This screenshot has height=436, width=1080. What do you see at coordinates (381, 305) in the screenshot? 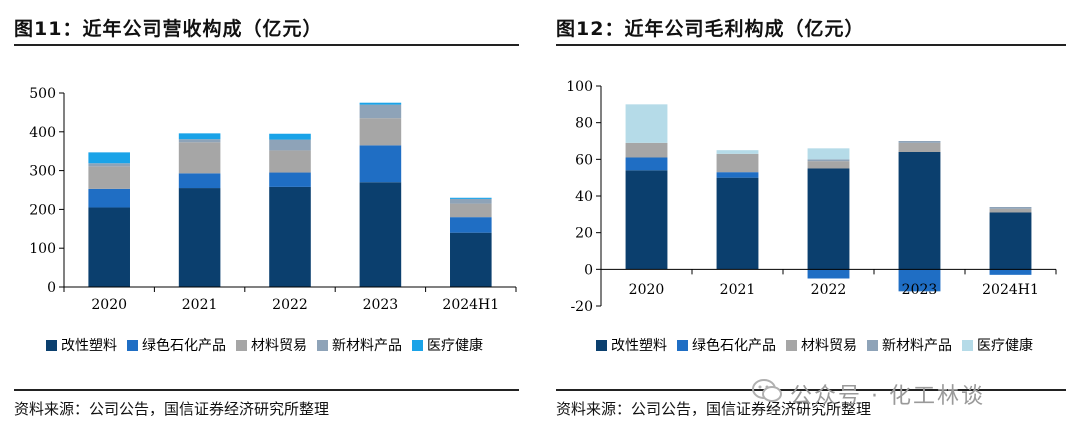
I see `left-x-tick-label: 2023` at bounding box center [381, 305].